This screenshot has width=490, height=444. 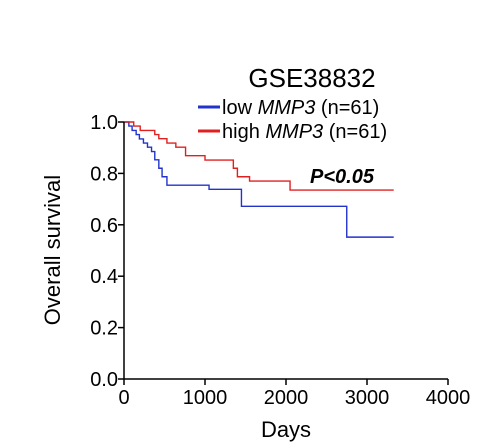 What do you see at coordinates (104, 123) in the screenshot?
I see `y-tick-label: 1.0` at bounding box center [104, 123].